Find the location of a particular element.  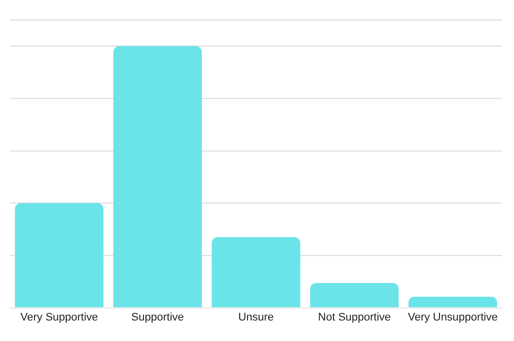

x-tick-label: Very Supportive is located at coordinates (59, 317).